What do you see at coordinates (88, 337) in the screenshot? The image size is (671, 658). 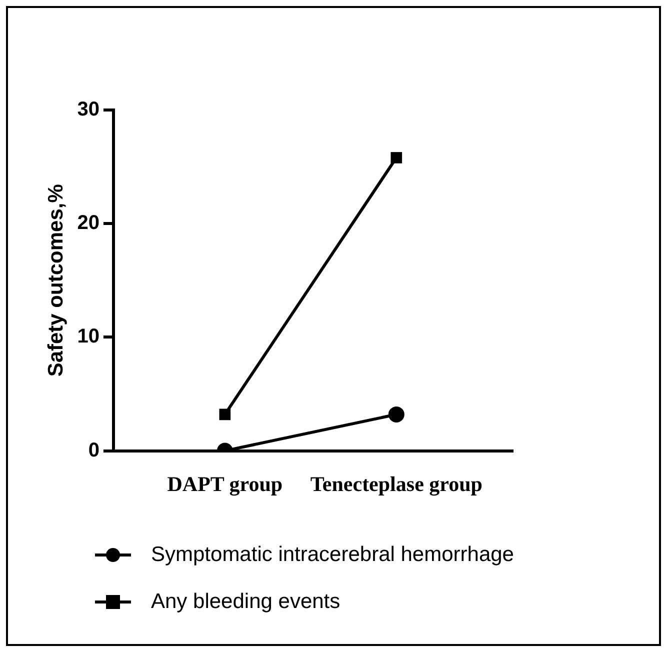 I see `y-tick-label: 10` at bounding box center [88, 337].